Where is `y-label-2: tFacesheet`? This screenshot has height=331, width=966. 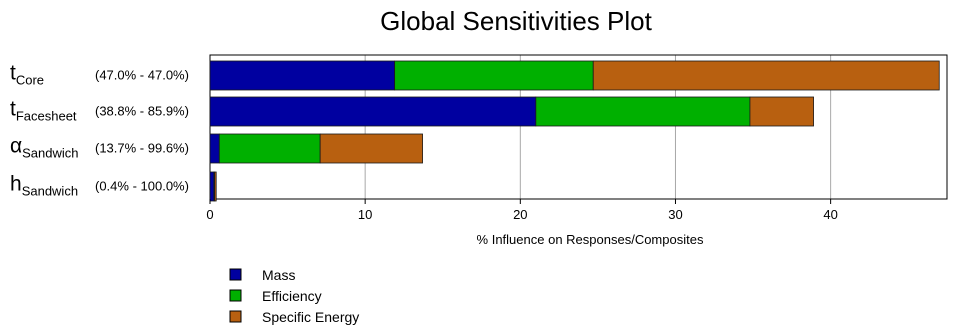
y-label-2: tFacesheet is located at coordinates (43, 111).